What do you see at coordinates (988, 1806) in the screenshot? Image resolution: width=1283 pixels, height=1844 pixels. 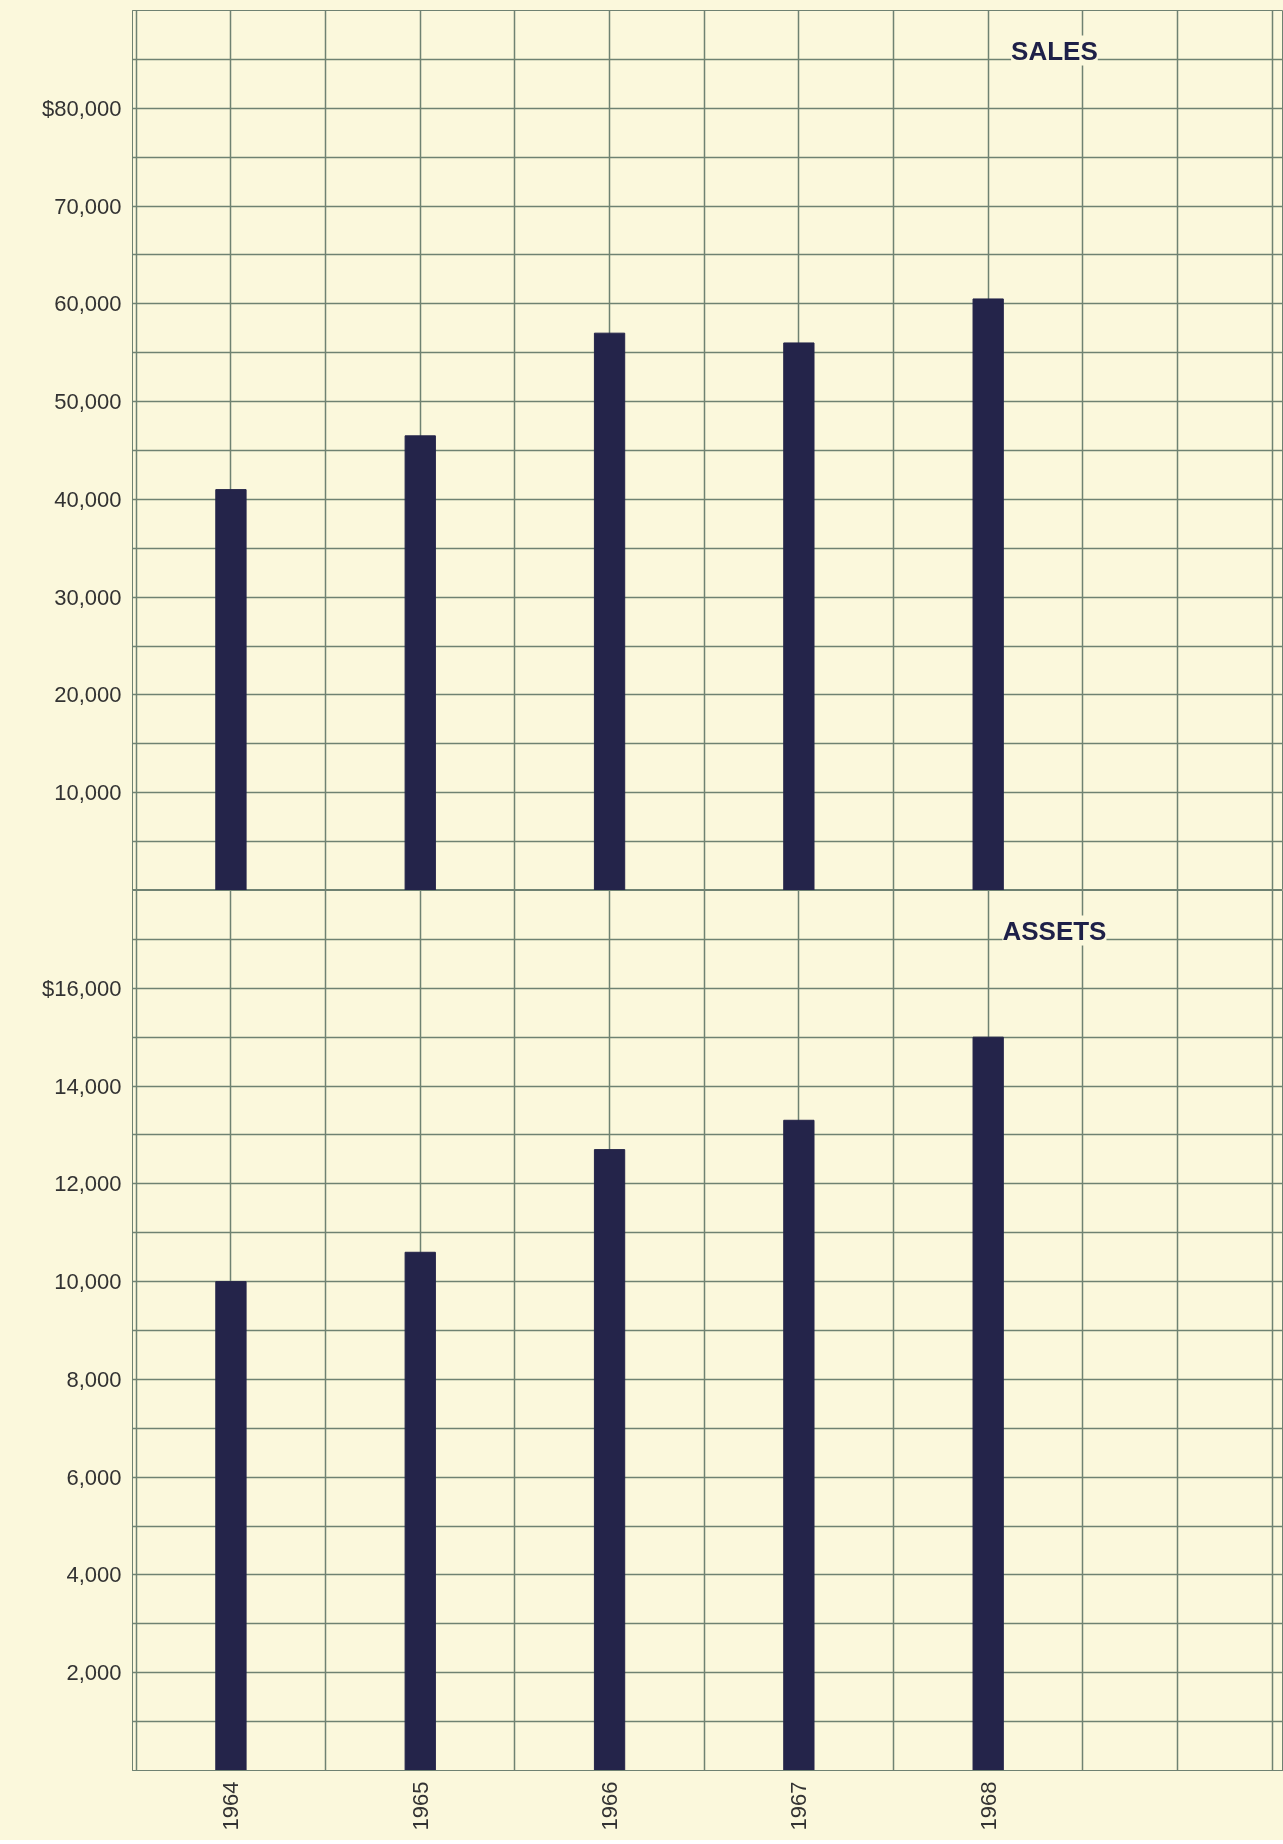 I see `x-tick-label: 1968` at bounding box center [988, 1806].